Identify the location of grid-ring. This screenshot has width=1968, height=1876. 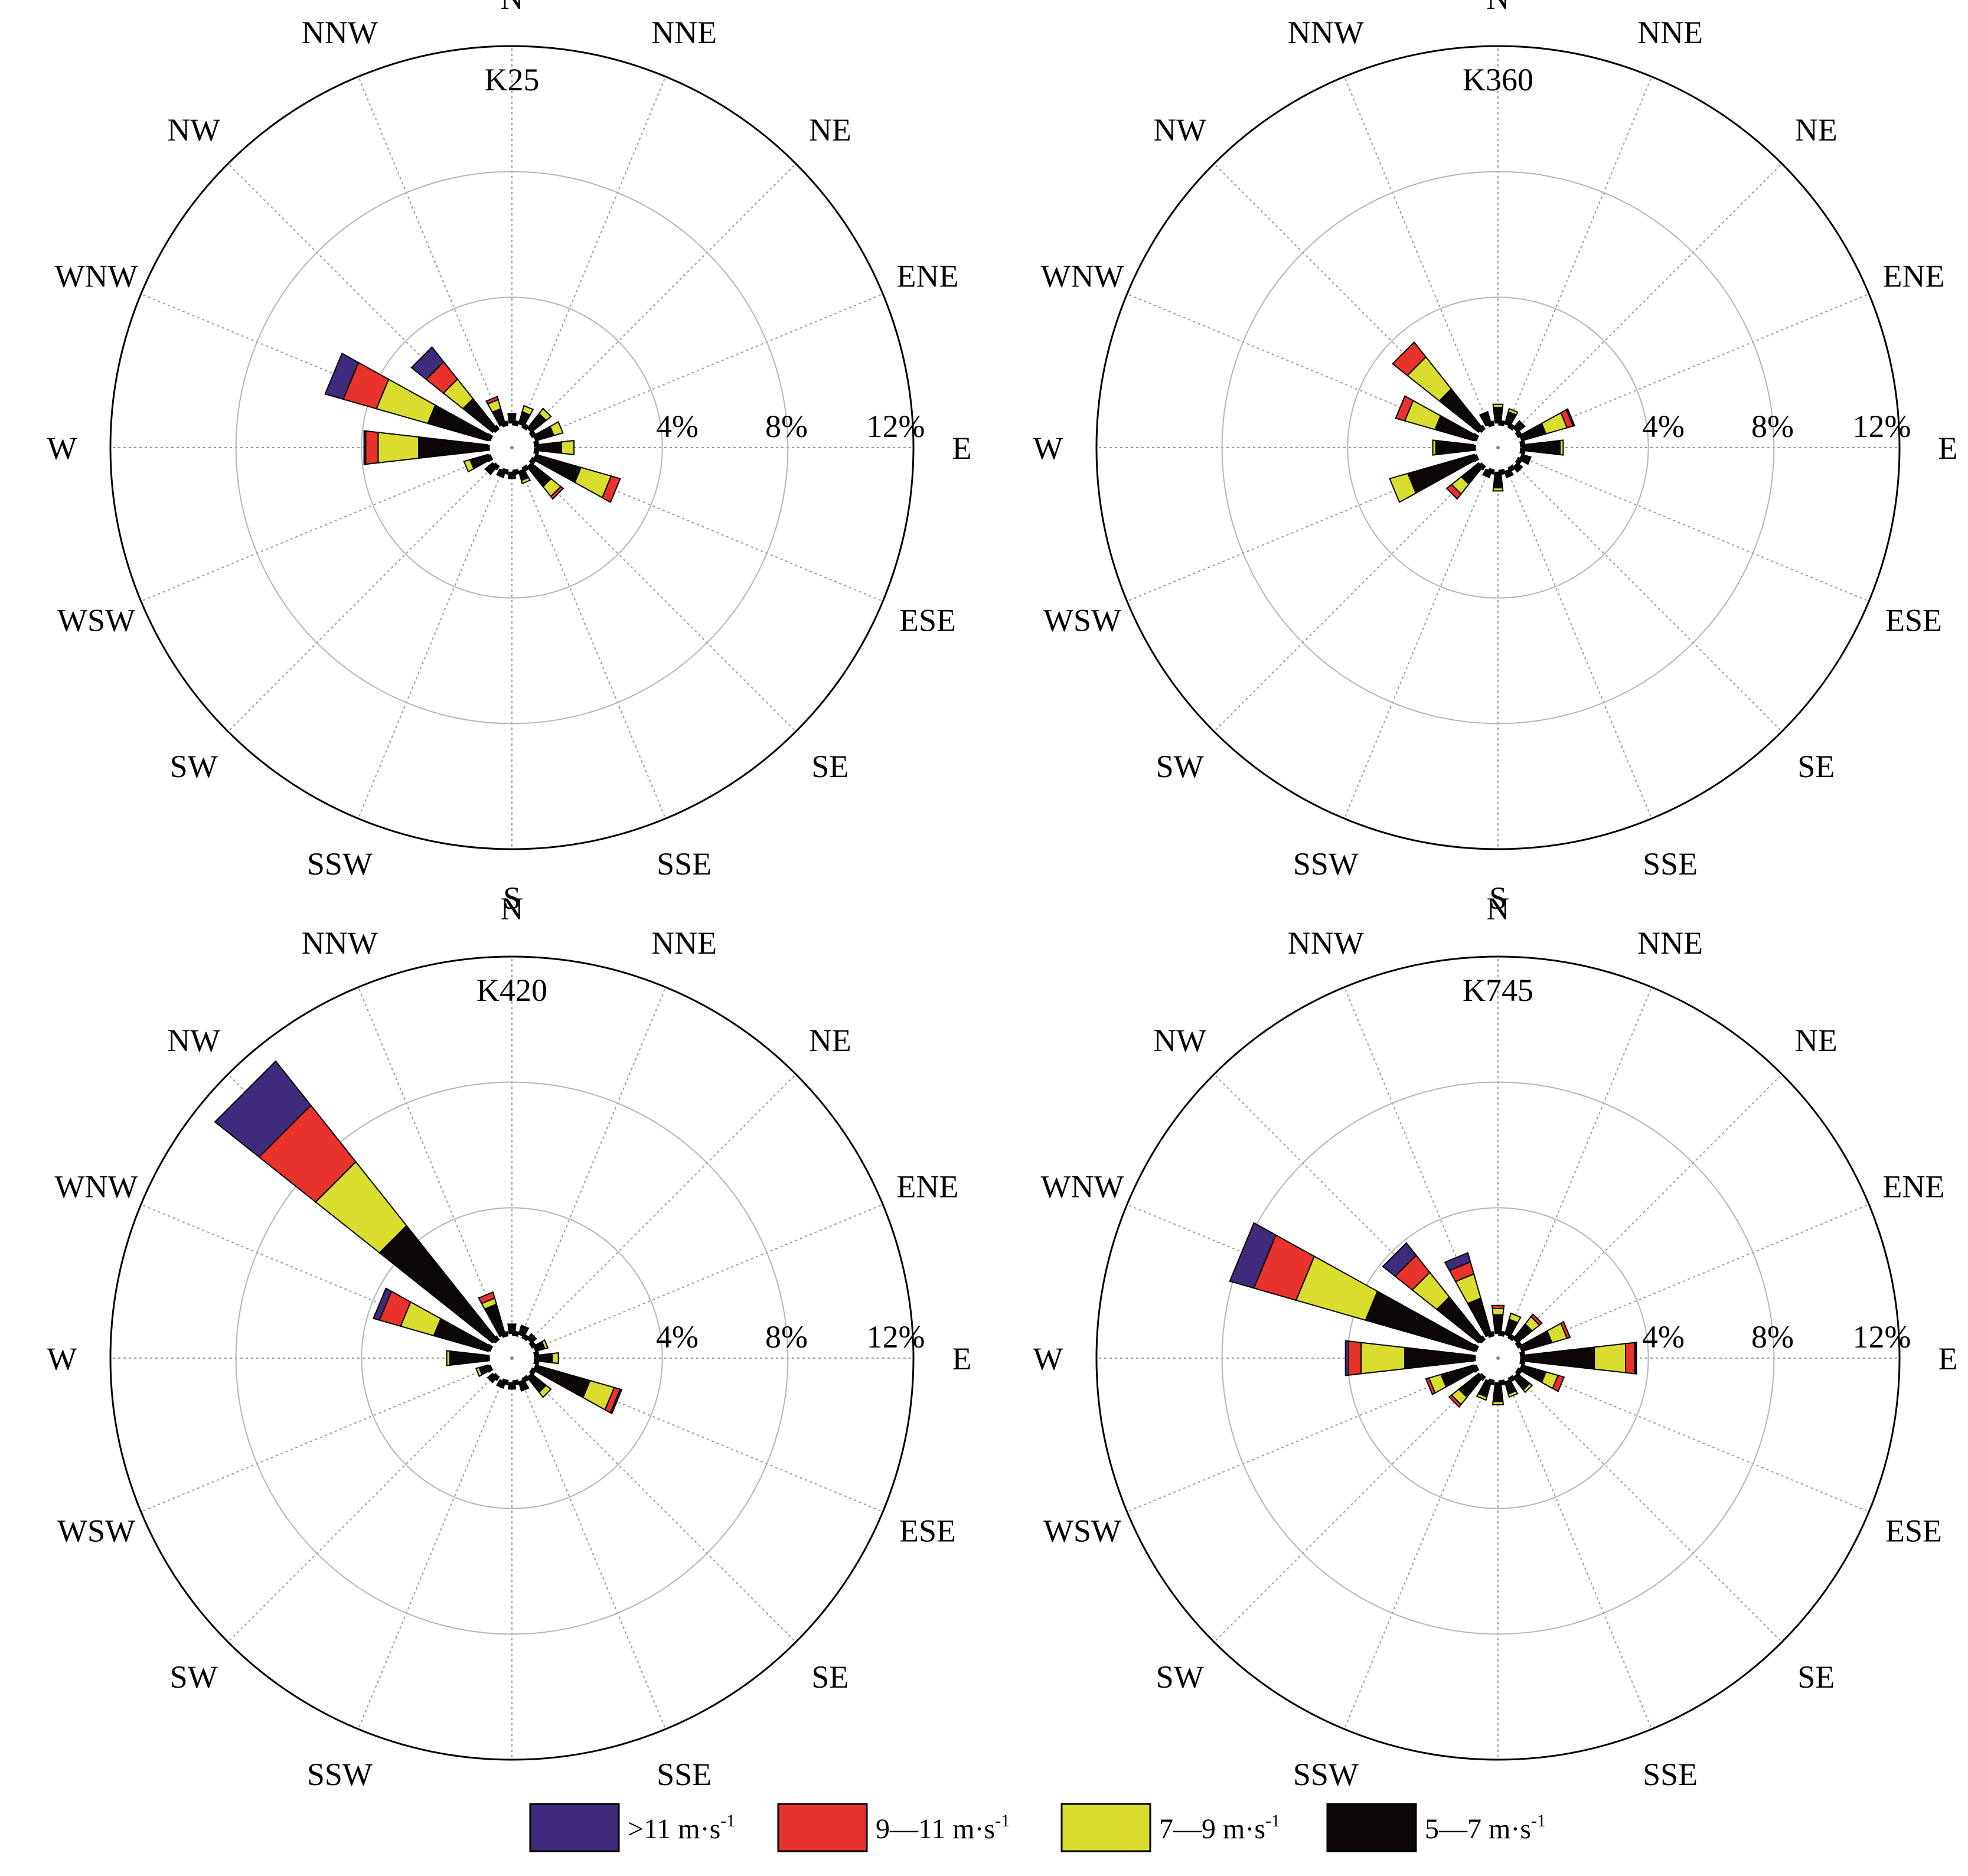
(1498, 448).